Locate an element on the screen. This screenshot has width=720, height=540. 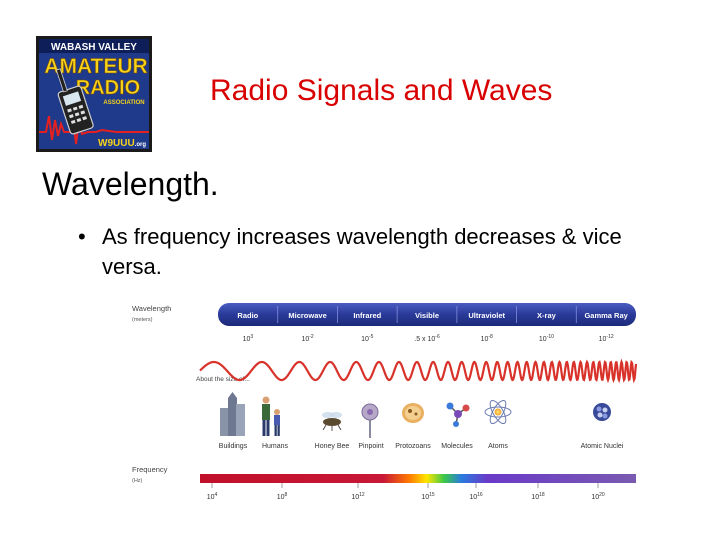
wavelength-label: Wavelength is located at coordinates (151, 308).